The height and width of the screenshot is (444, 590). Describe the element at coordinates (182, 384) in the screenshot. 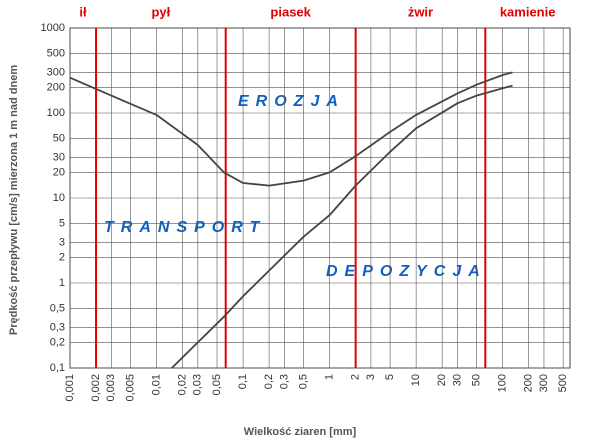

I see `x-tick-label: 0,02` at that location.